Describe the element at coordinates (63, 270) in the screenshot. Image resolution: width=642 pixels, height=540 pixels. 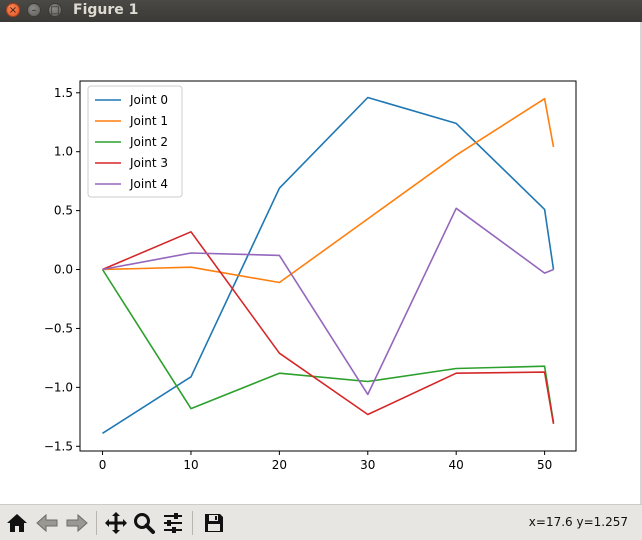
I see `y-tick-label: 0.0` at that location.